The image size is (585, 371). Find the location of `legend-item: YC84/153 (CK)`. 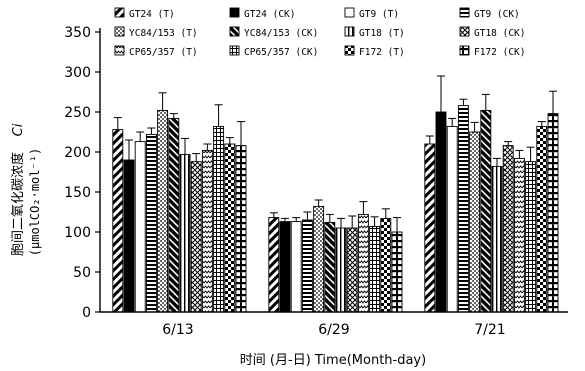

legend-item: YC84/153 (CK) is located at coordinates (273, 32).